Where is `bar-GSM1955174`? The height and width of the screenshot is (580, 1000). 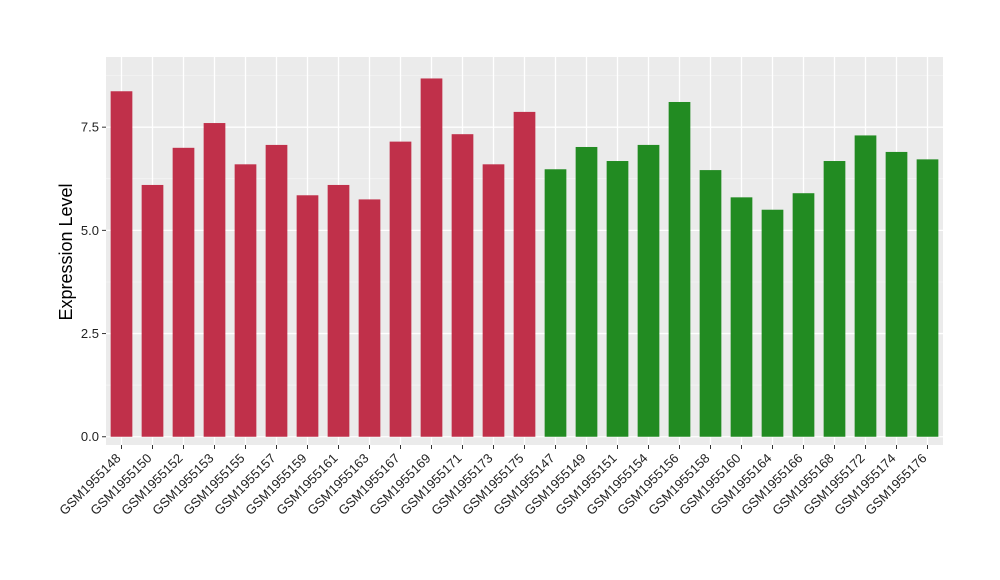
bar-GSM1955174 is located at coordinates (896, 294).